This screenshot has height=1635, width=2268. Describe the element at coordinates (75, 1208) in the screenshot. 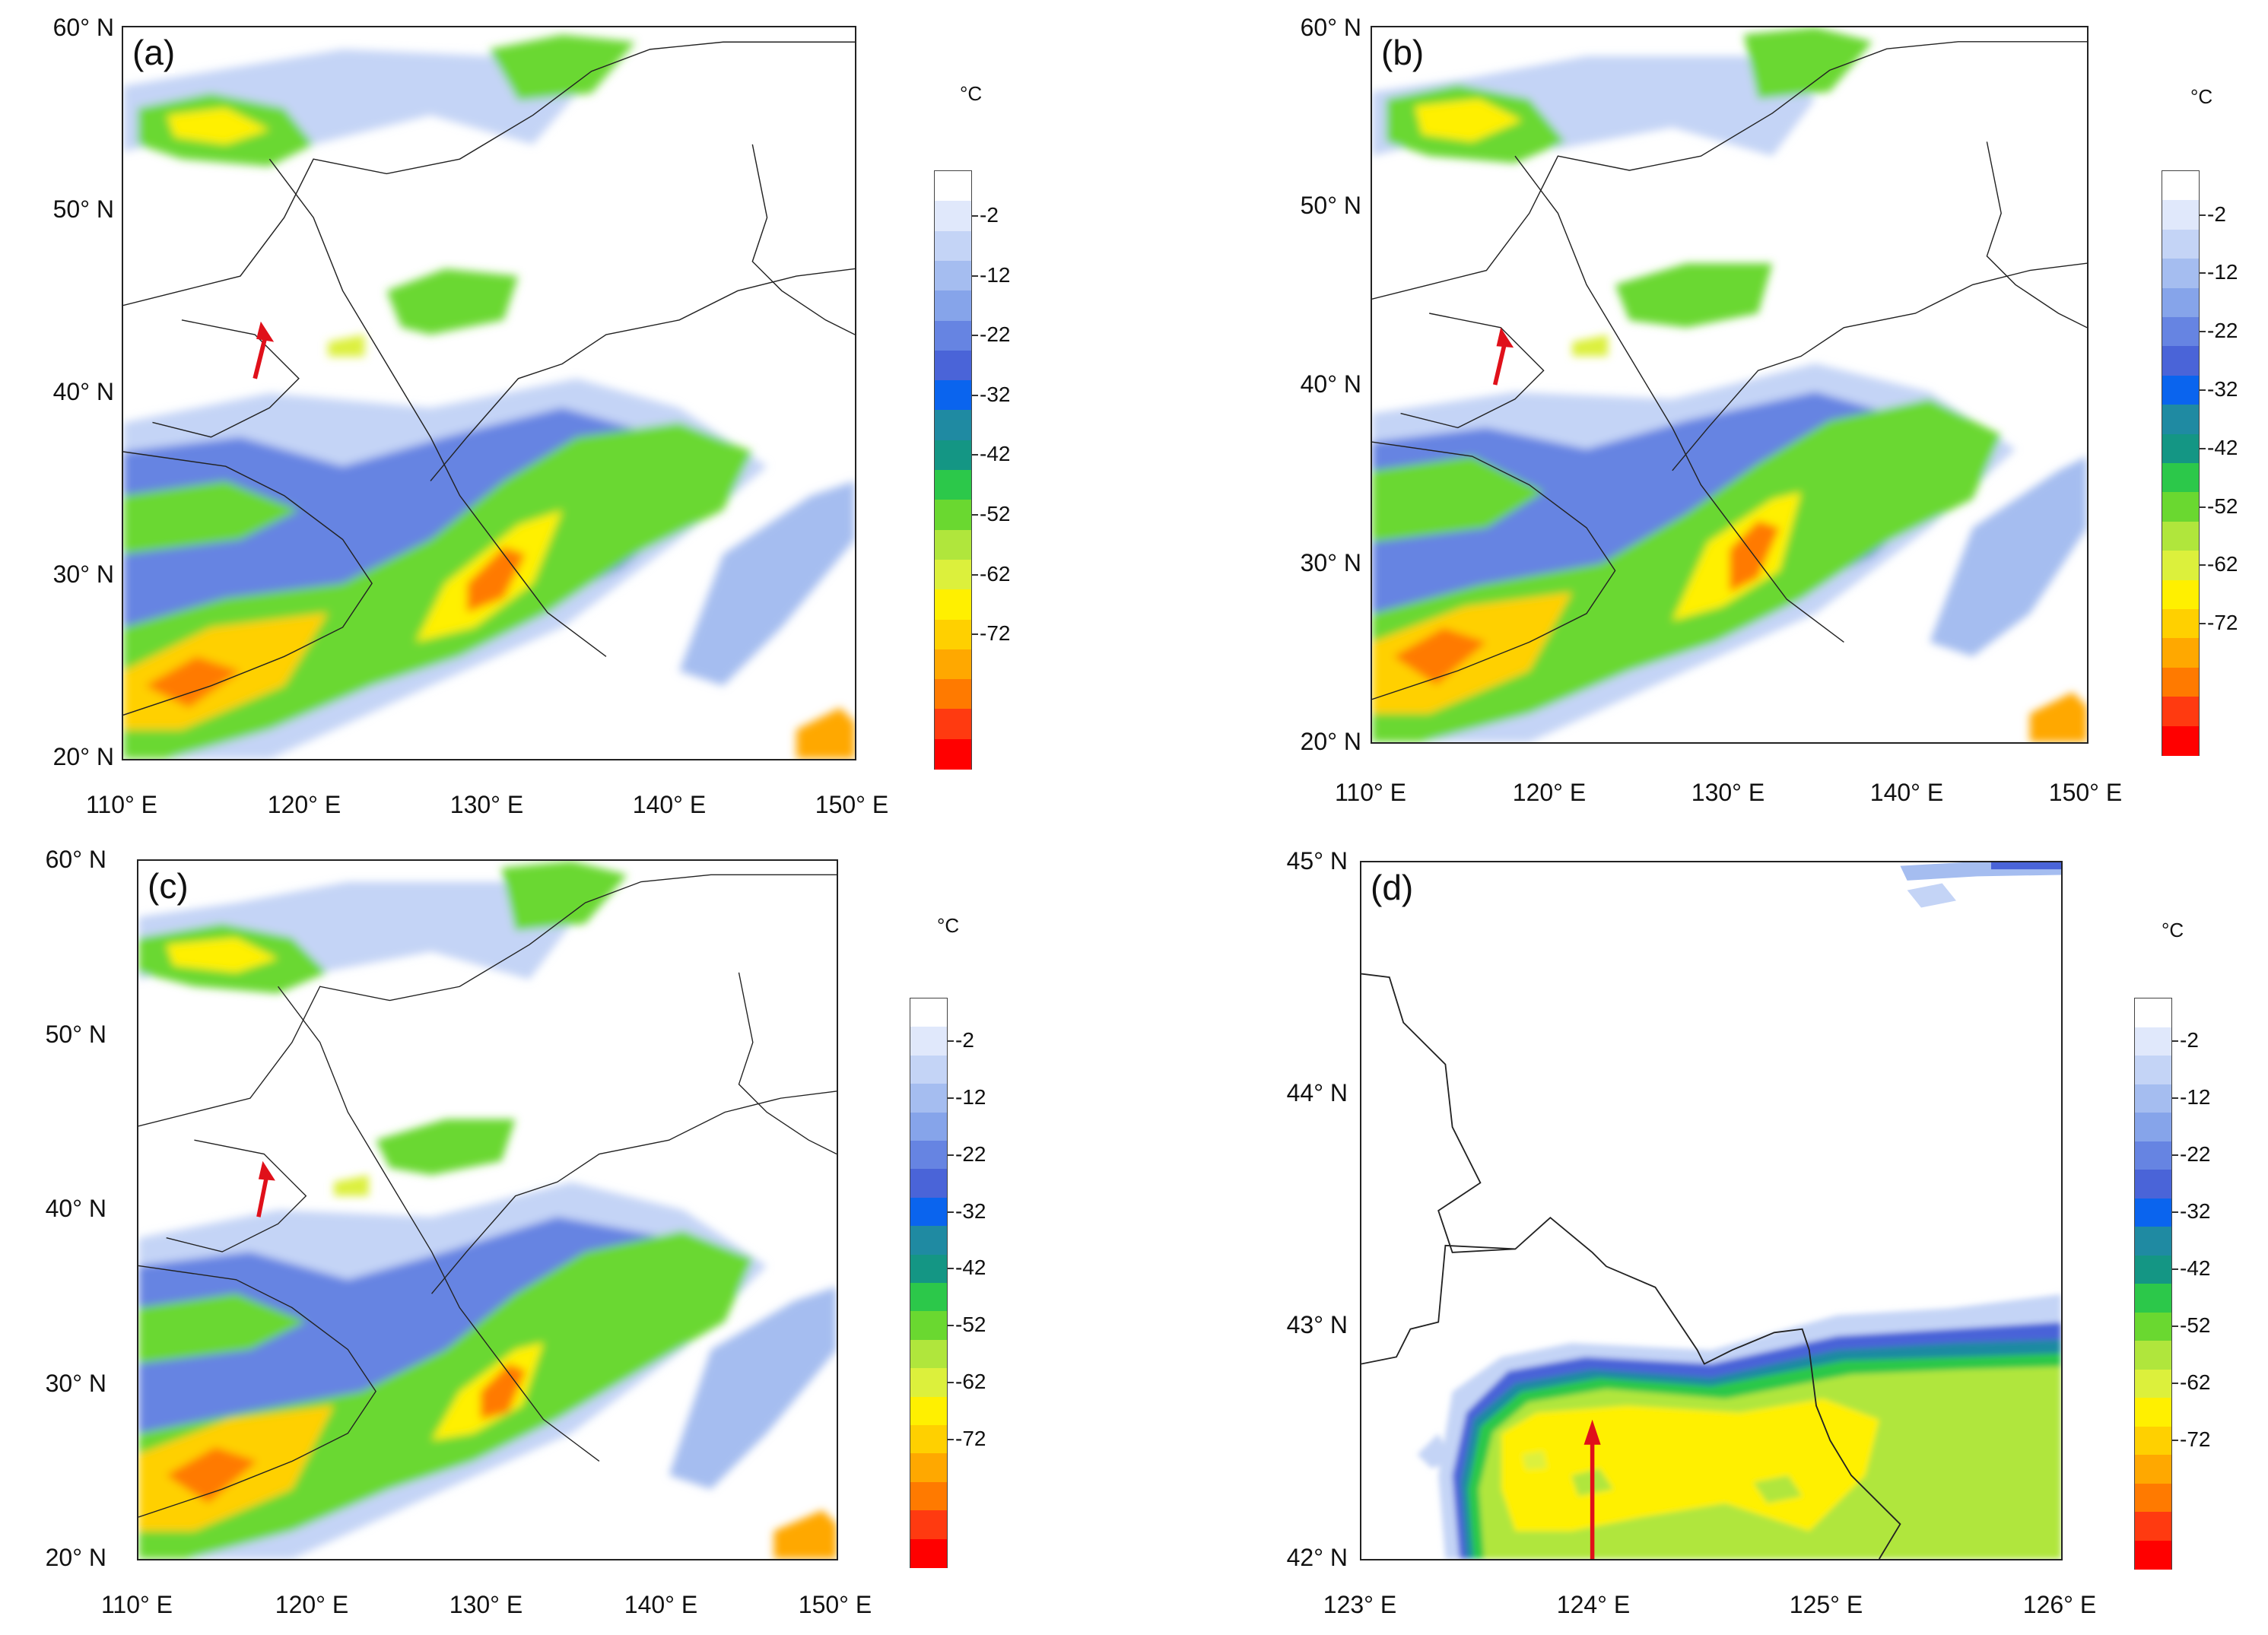

I see `y-tick-label: 40° N` at that location.